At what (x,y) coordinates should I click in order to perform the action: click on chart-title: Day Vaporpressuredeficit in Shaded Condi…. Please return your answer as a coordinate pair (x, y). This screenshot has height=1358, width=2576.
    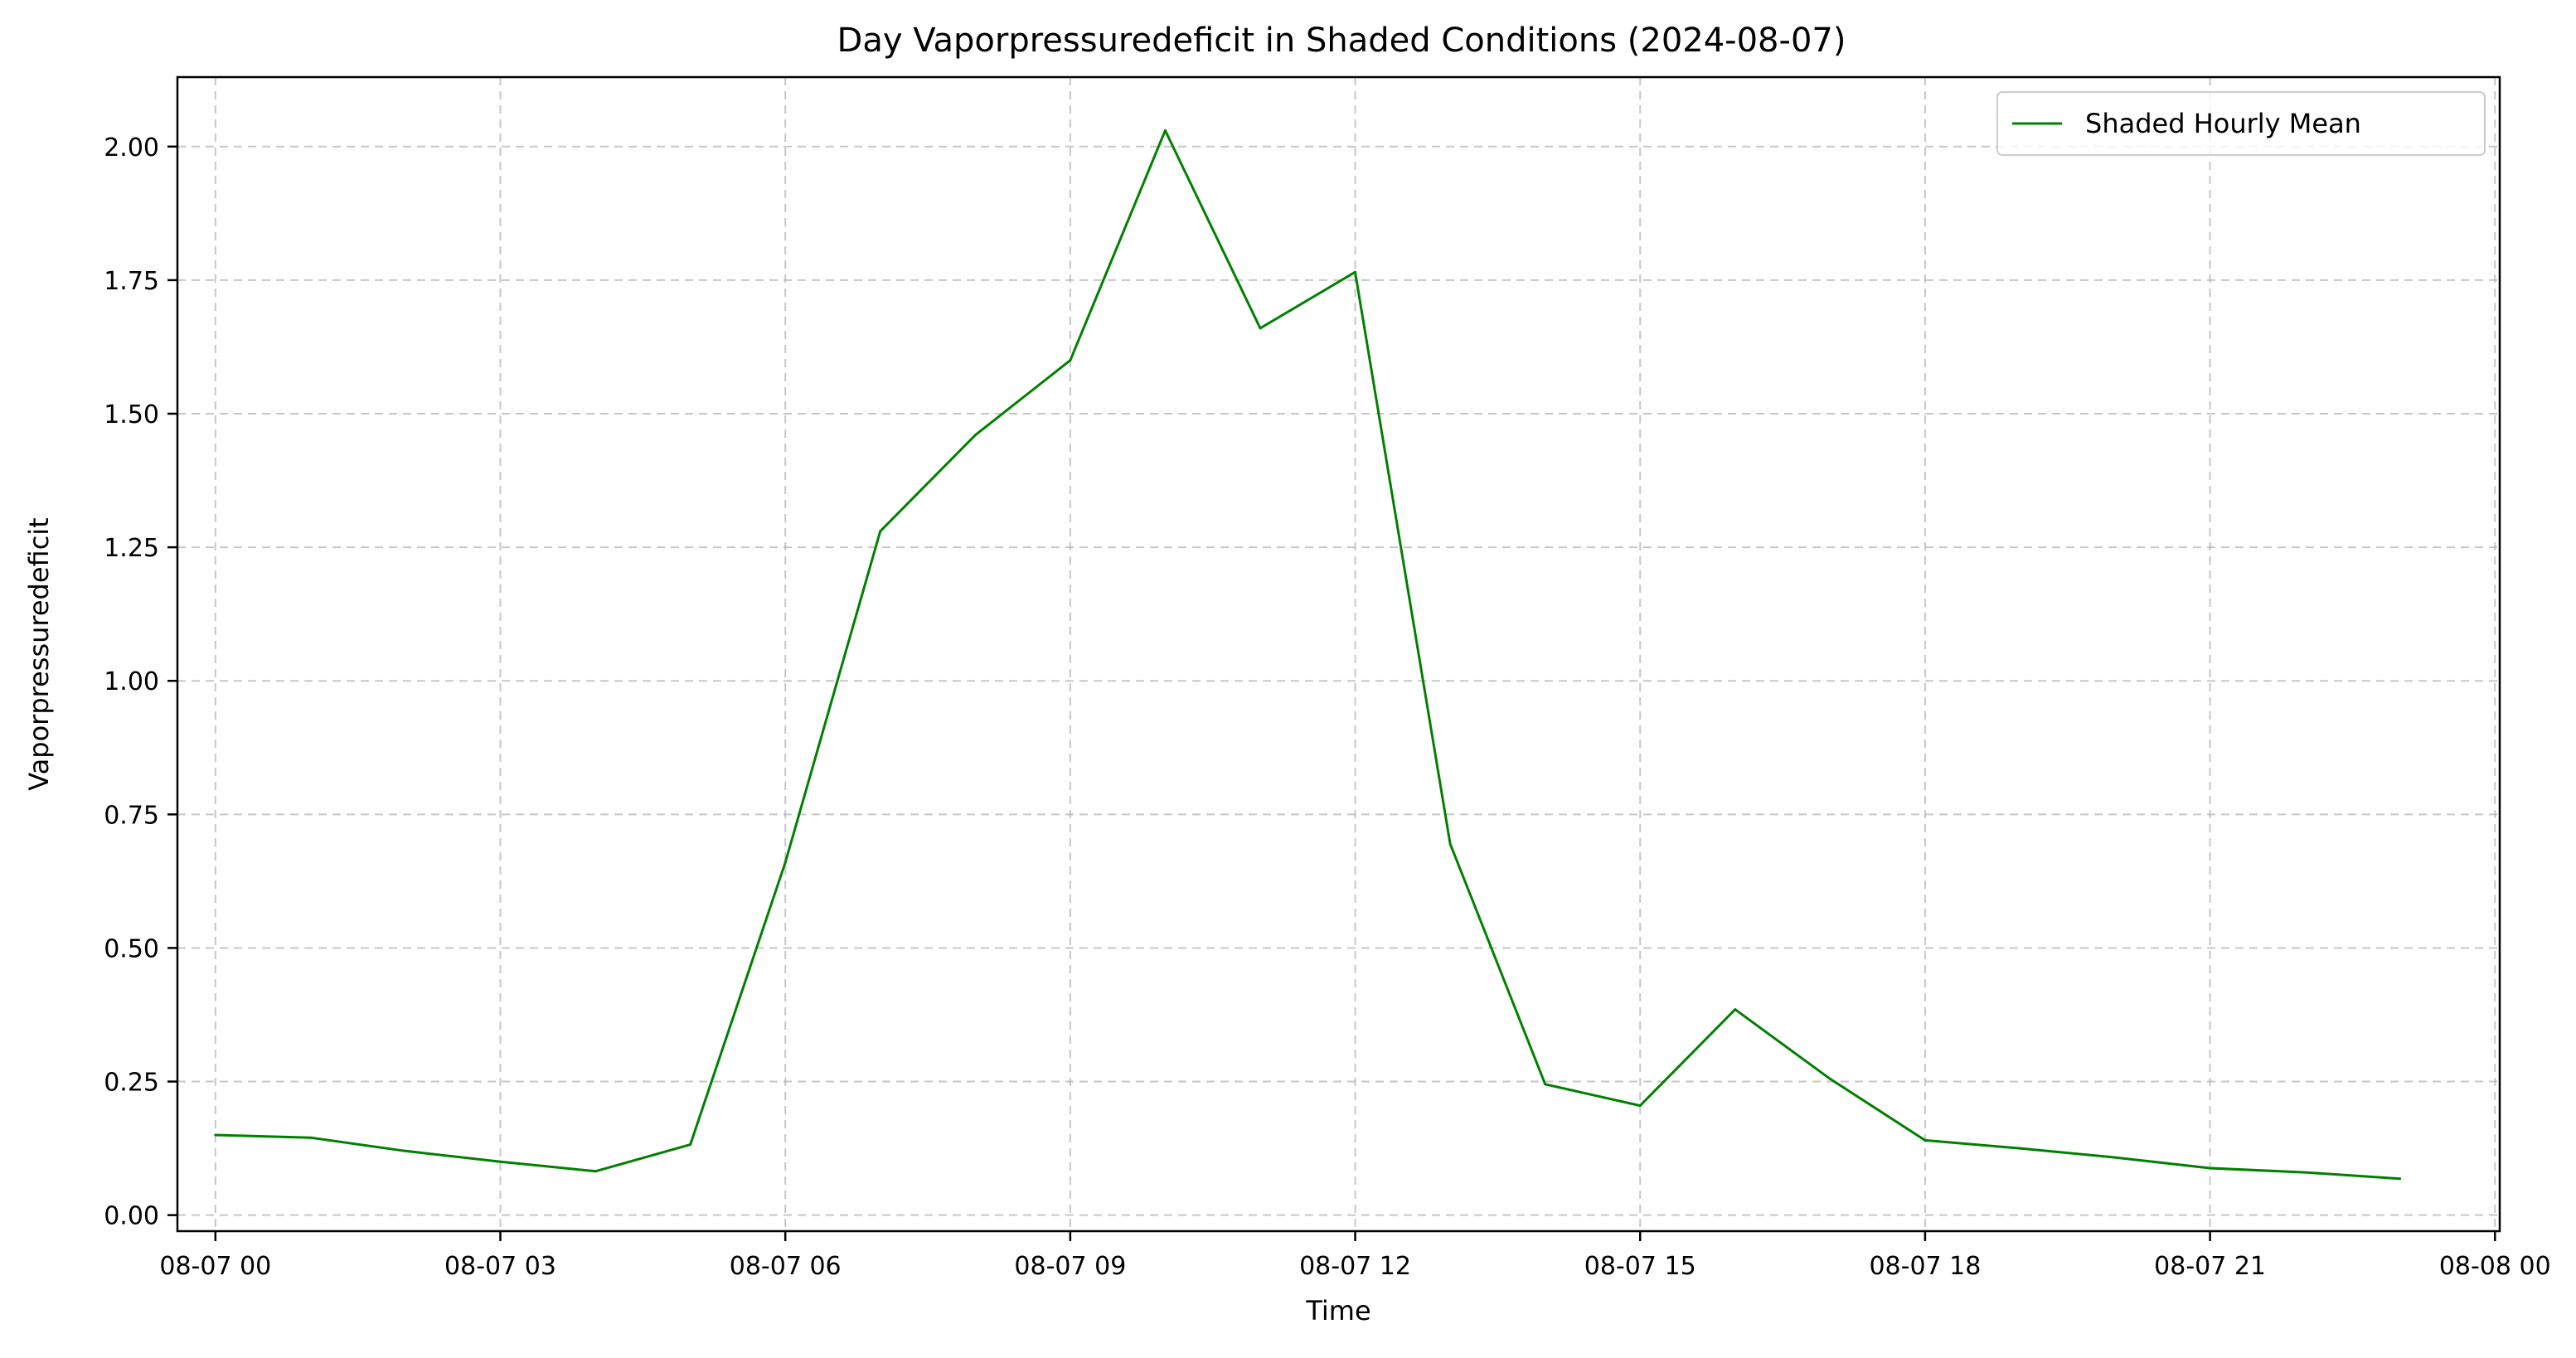
    Looking at the image, I should click on (1341, 41).